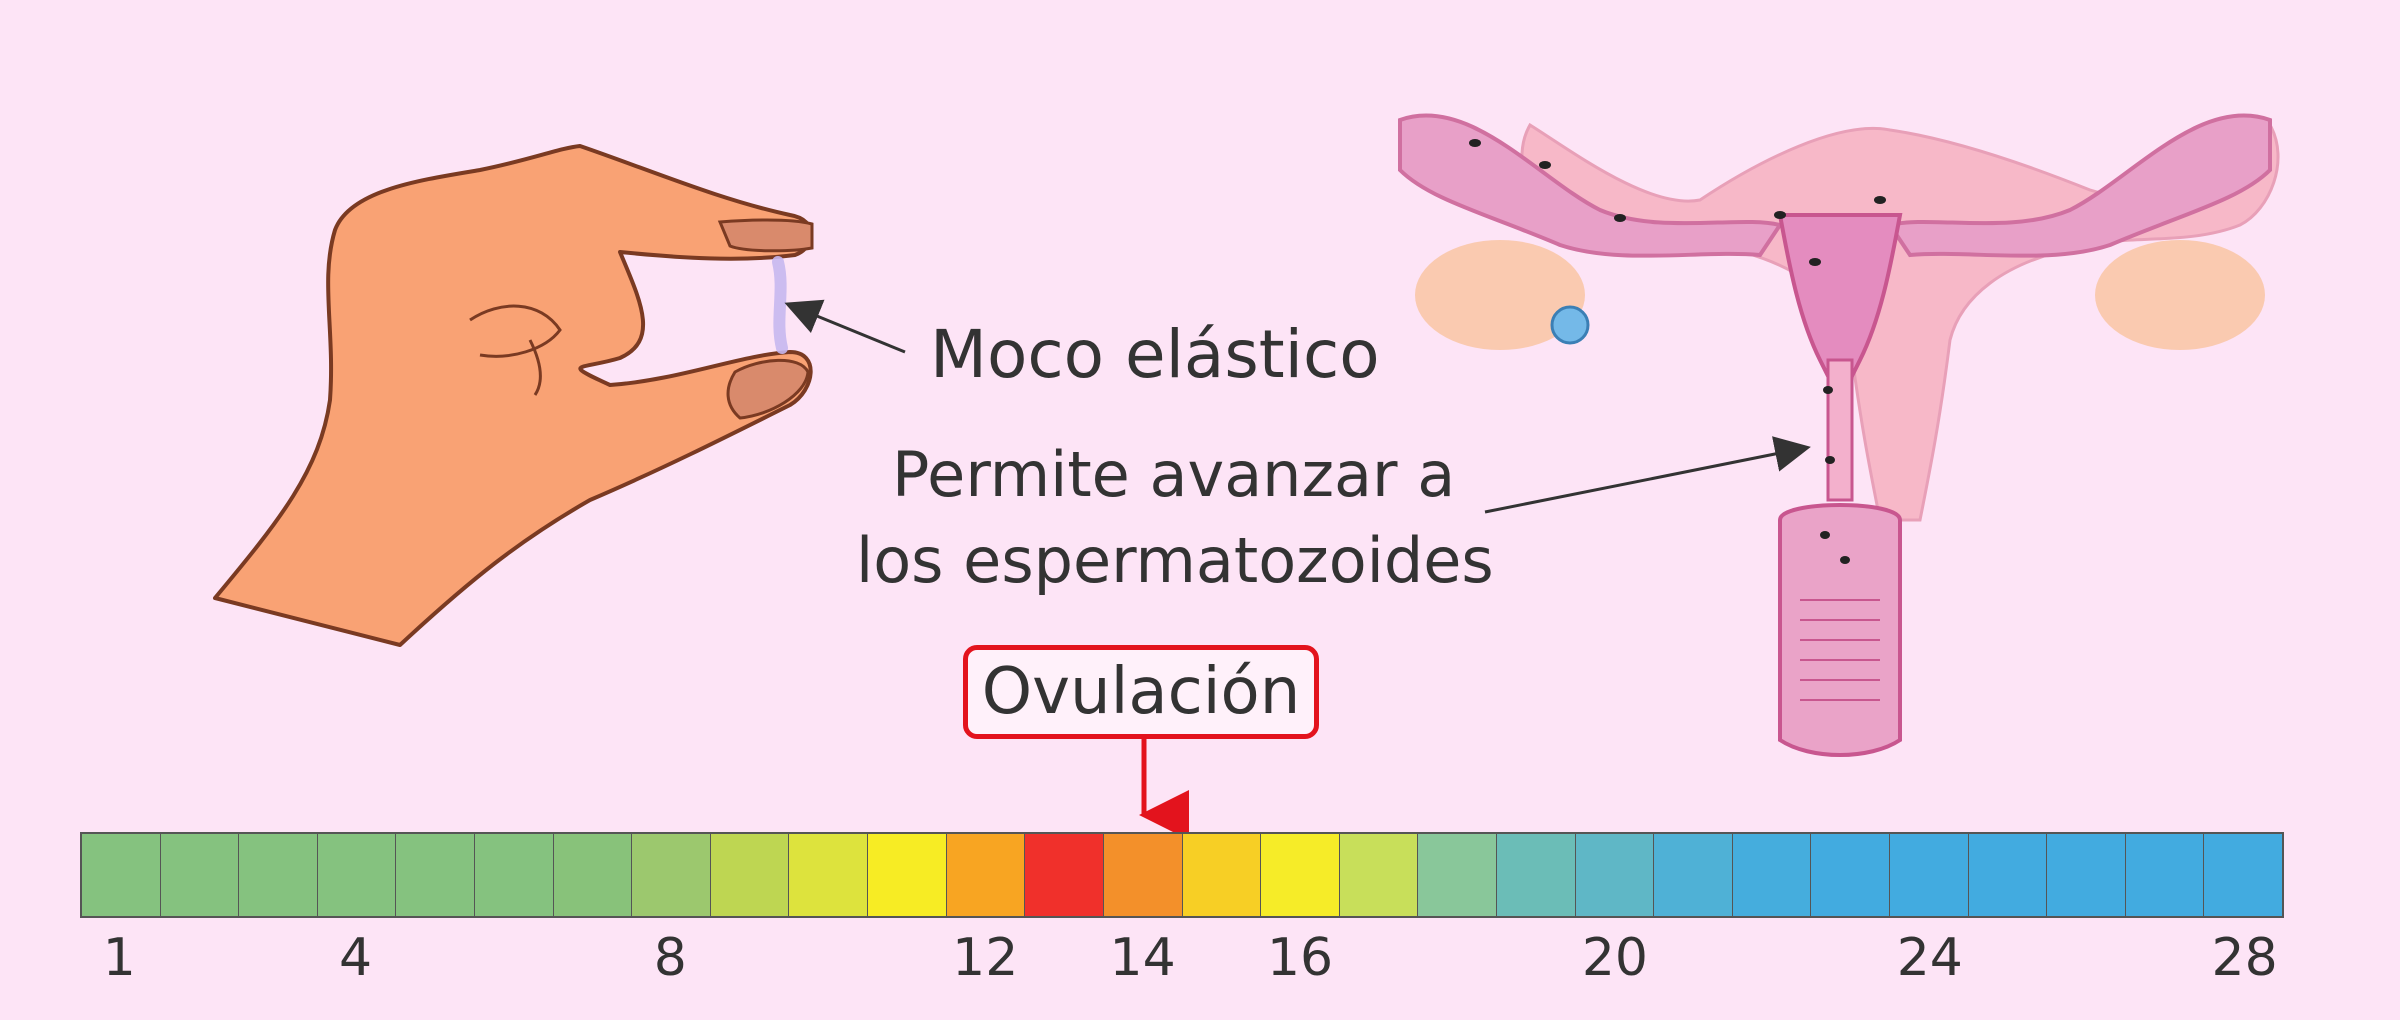 The image size is (2400, 1020). Describe the element at coordinates (355, 958) in the screenshot. I see `tick-day-4: 4` at that location.